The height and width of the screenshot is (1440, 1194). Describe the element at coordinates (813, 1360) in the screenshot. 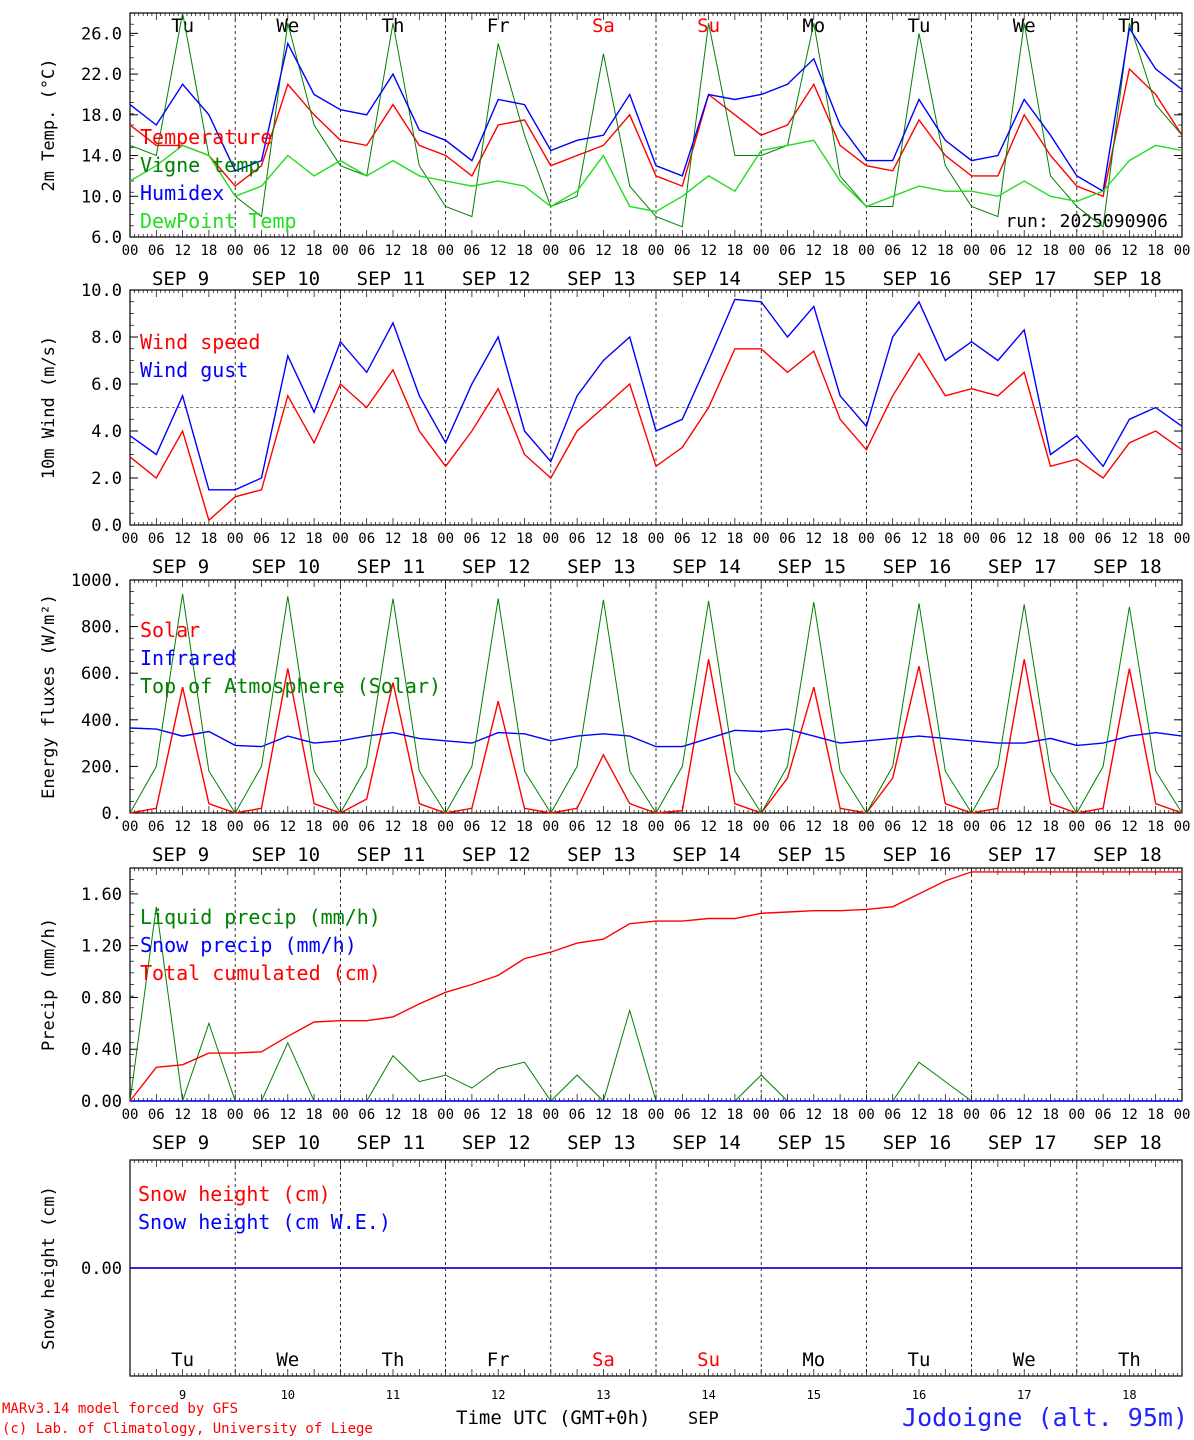

I see `day-abbrev: Mo` at that location.